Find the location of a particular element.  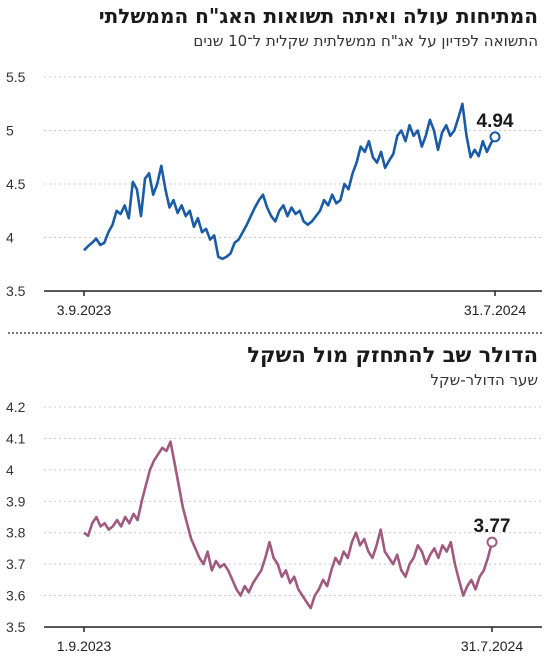

chart2-title: הדולר שב להתחזק מול השקל is located at coordinates (392, 355).